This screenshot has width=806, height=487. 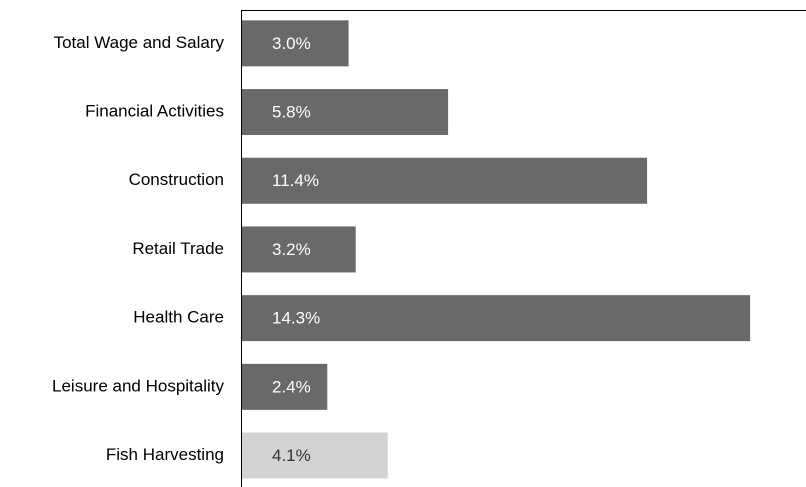 What do you see at coordinates (296, 318) in the screenshot?
I see `value-label: 14.3%` at bounding box center [296, 318].